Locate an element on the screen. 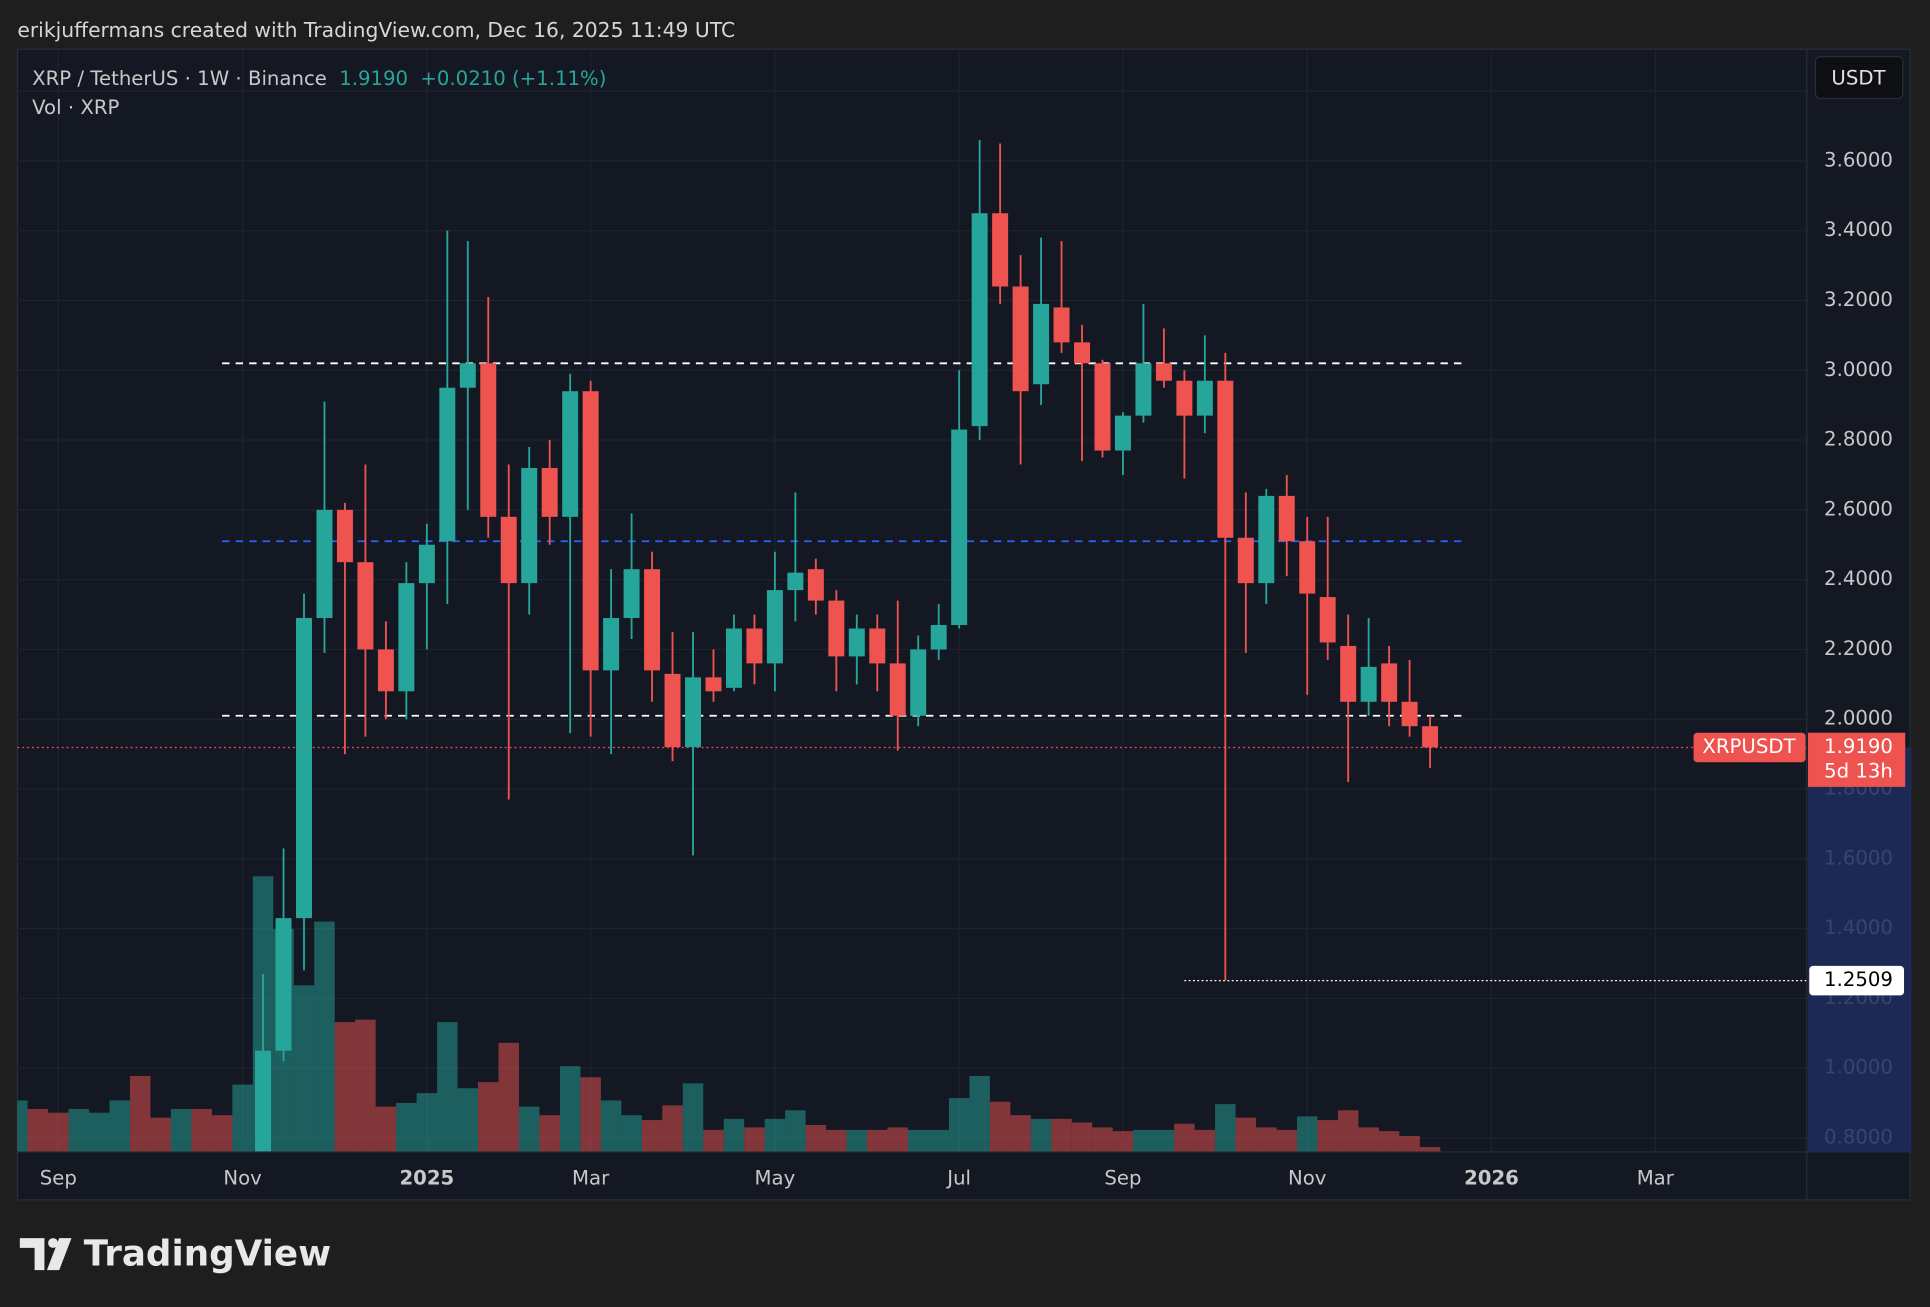  price-range-highlight is located at coordinates (1860, 949).